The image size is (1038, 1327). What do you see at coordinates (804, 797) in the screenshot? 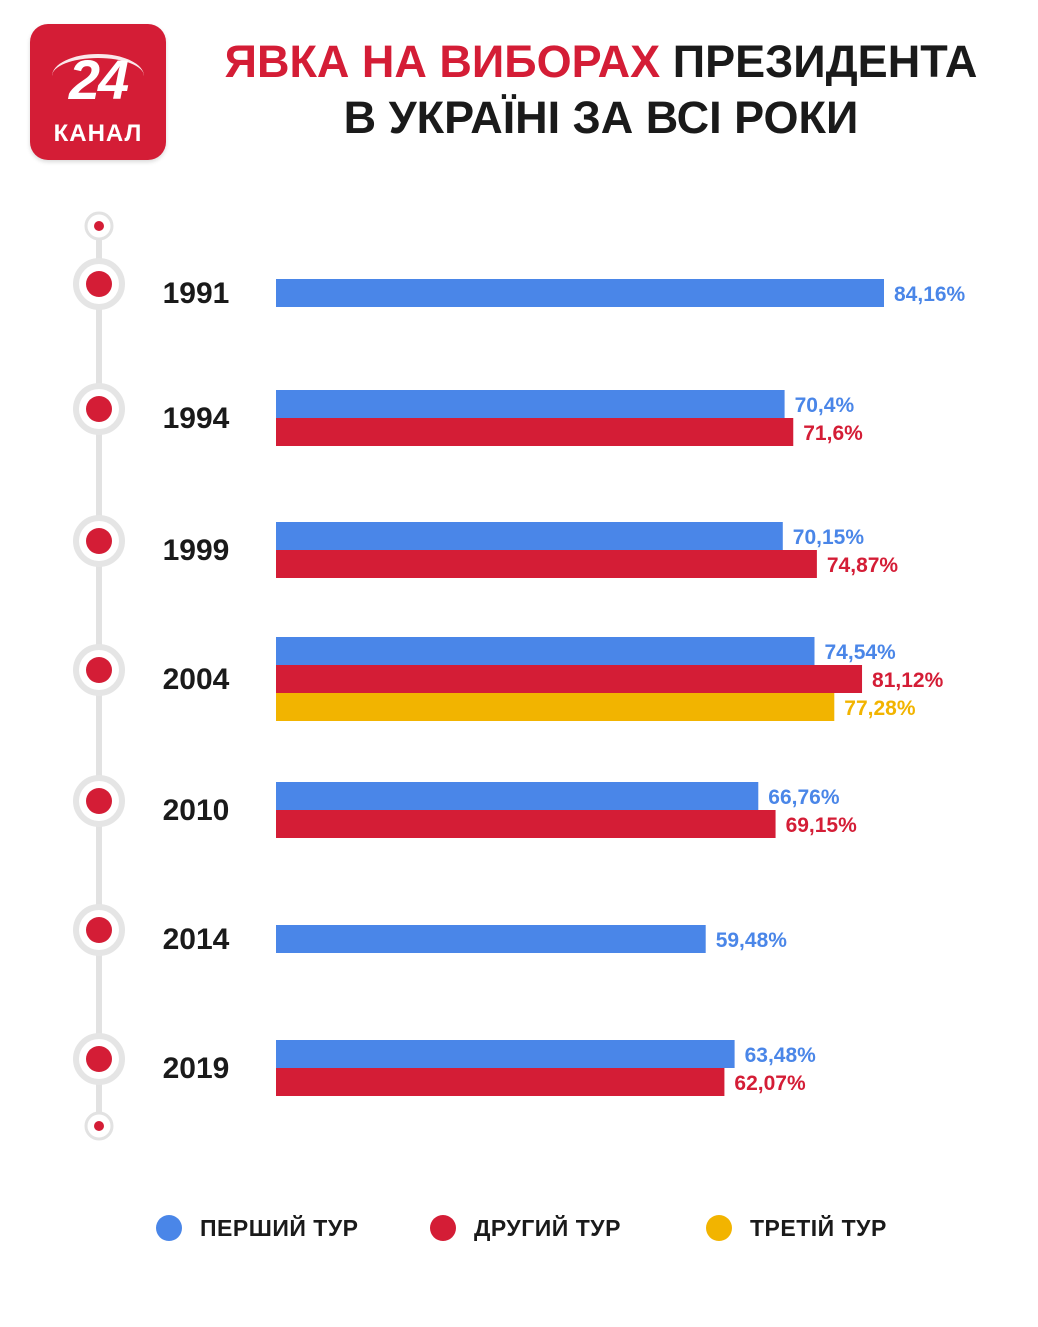
I see `data-label: 66,76%` at bounding box center [804, 797].